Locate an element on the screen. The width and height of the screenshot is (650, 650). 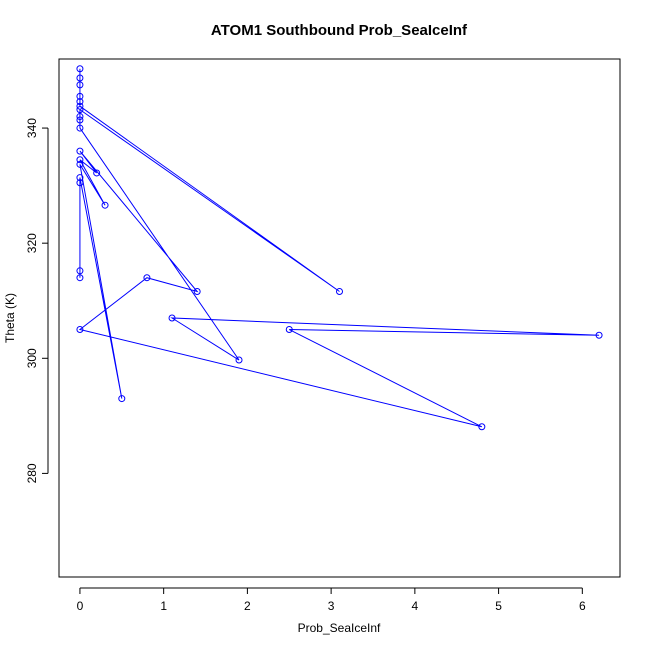
x-tick-label-3: 3 is located at coordinates (331, 606).